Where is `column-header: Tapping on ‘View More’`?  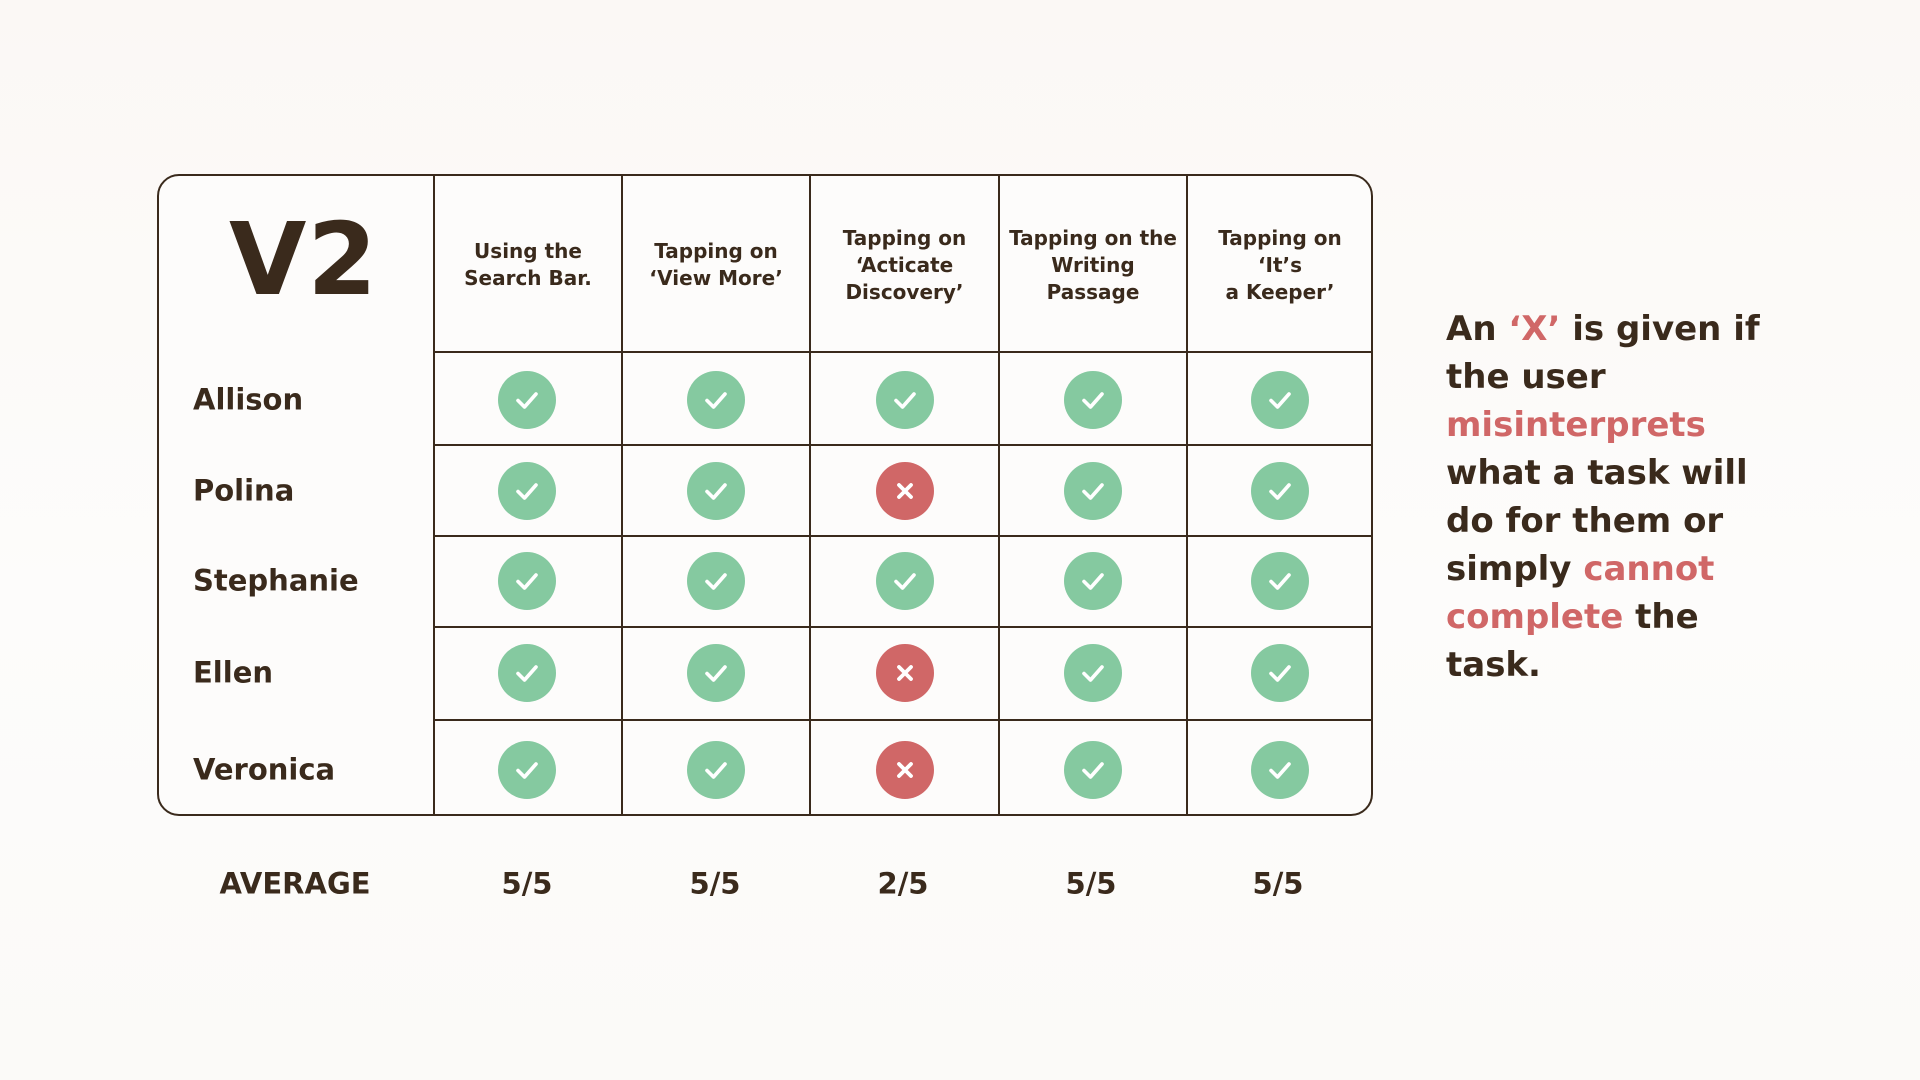 column-header: Tapping on ‘View More’ is located at coordinates (716, 264).